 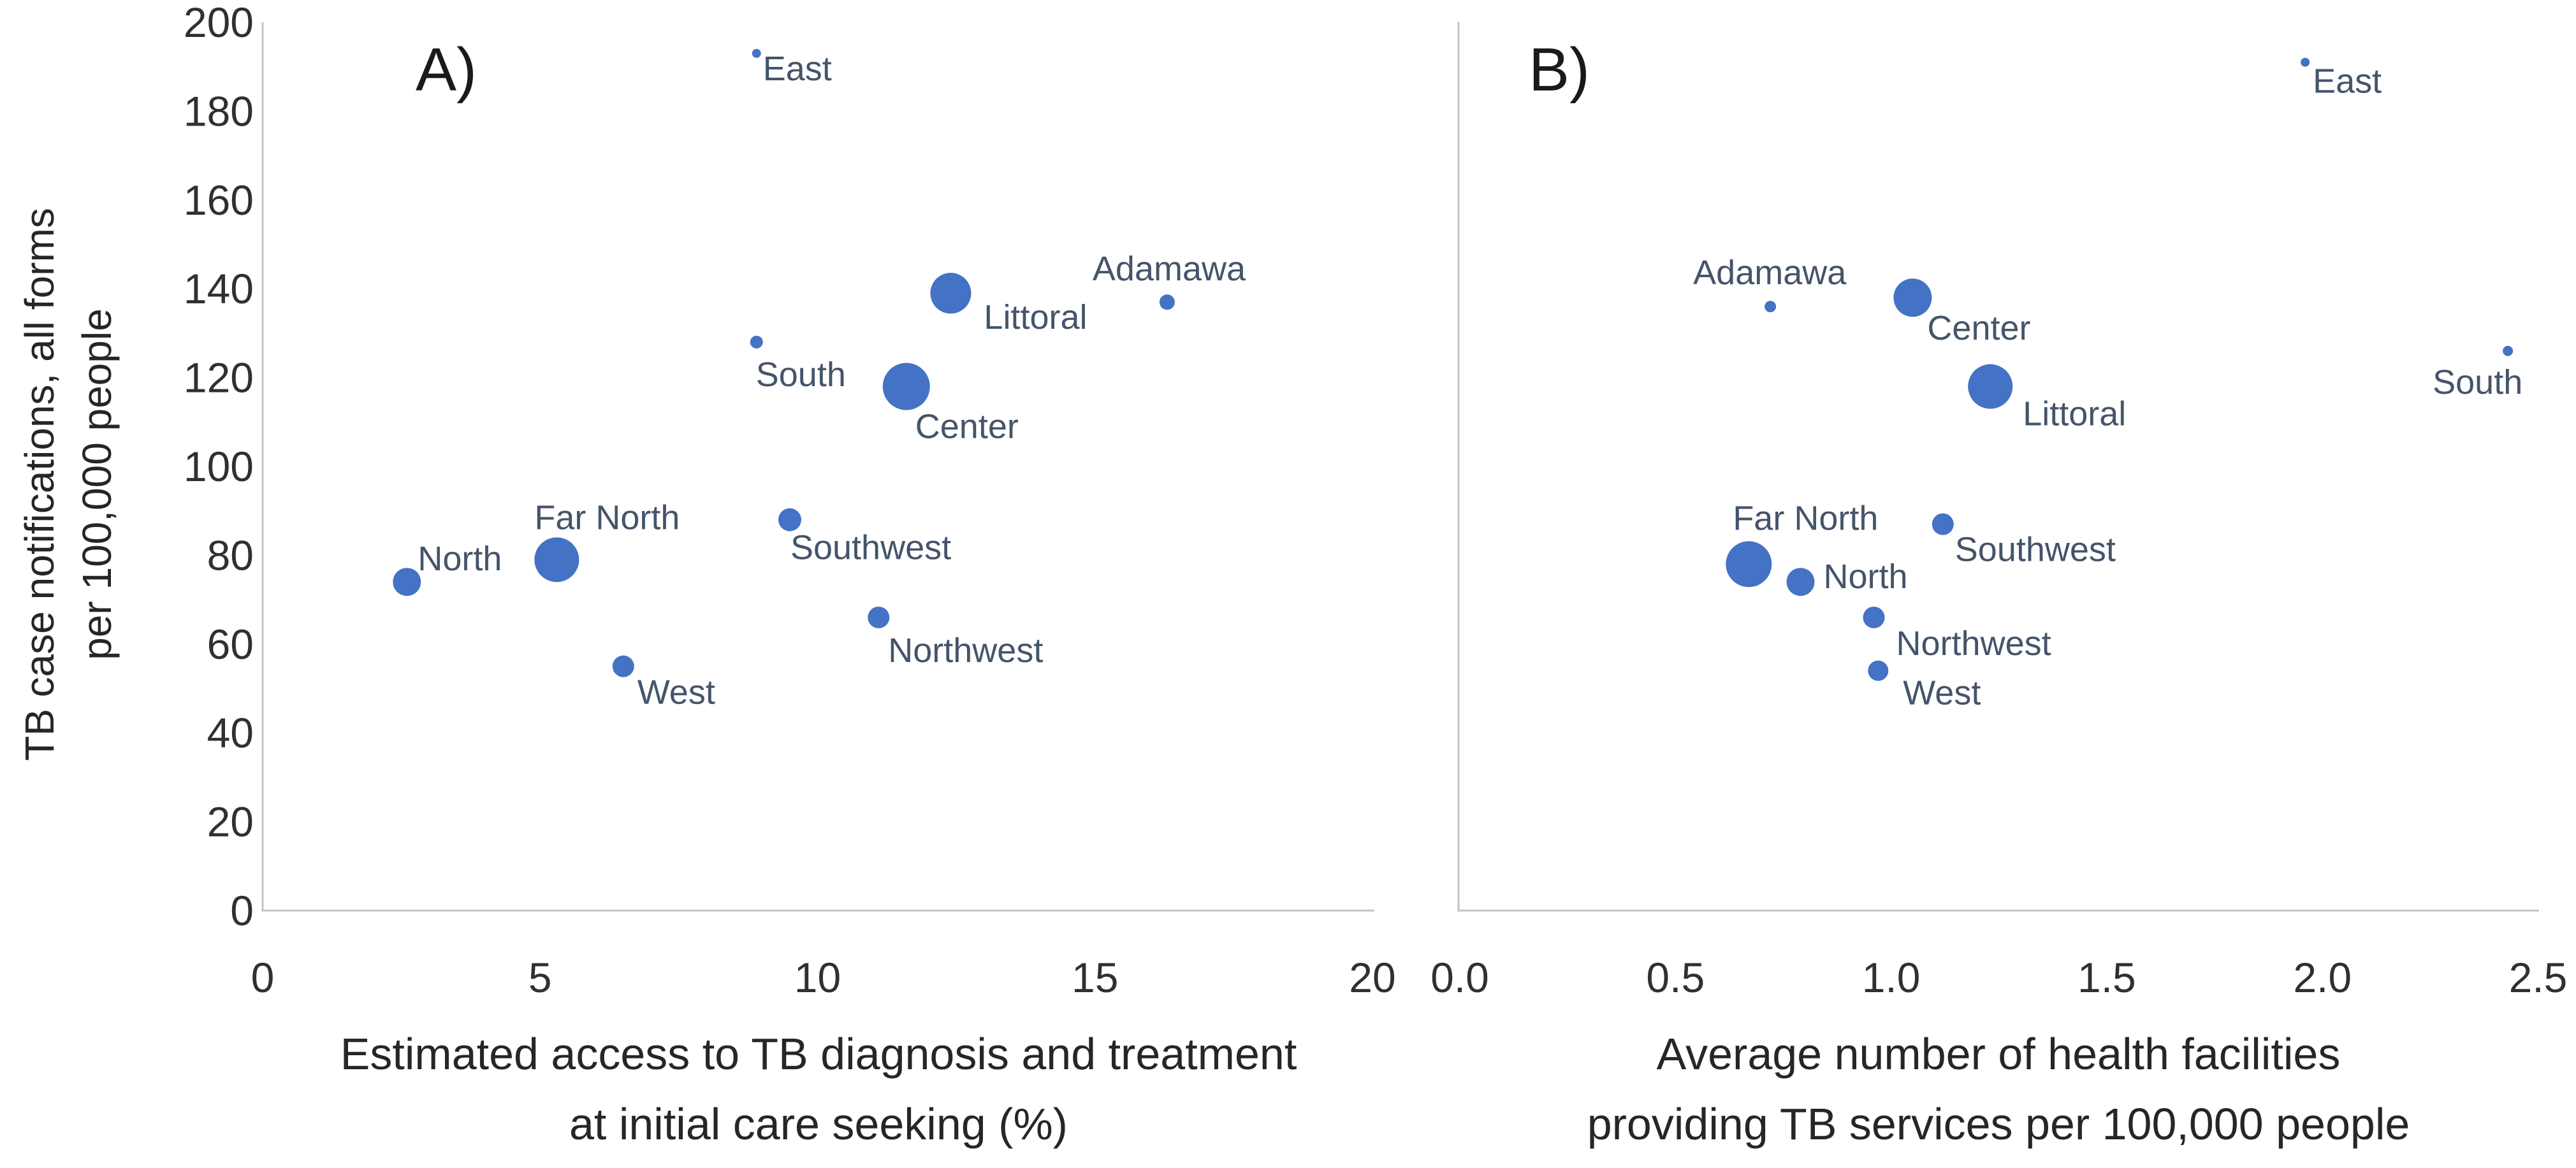 What do you see at coordinates (2305, 62) in the screenshot?
I see `data-point-b-east` at bounding box center [2305, 62].